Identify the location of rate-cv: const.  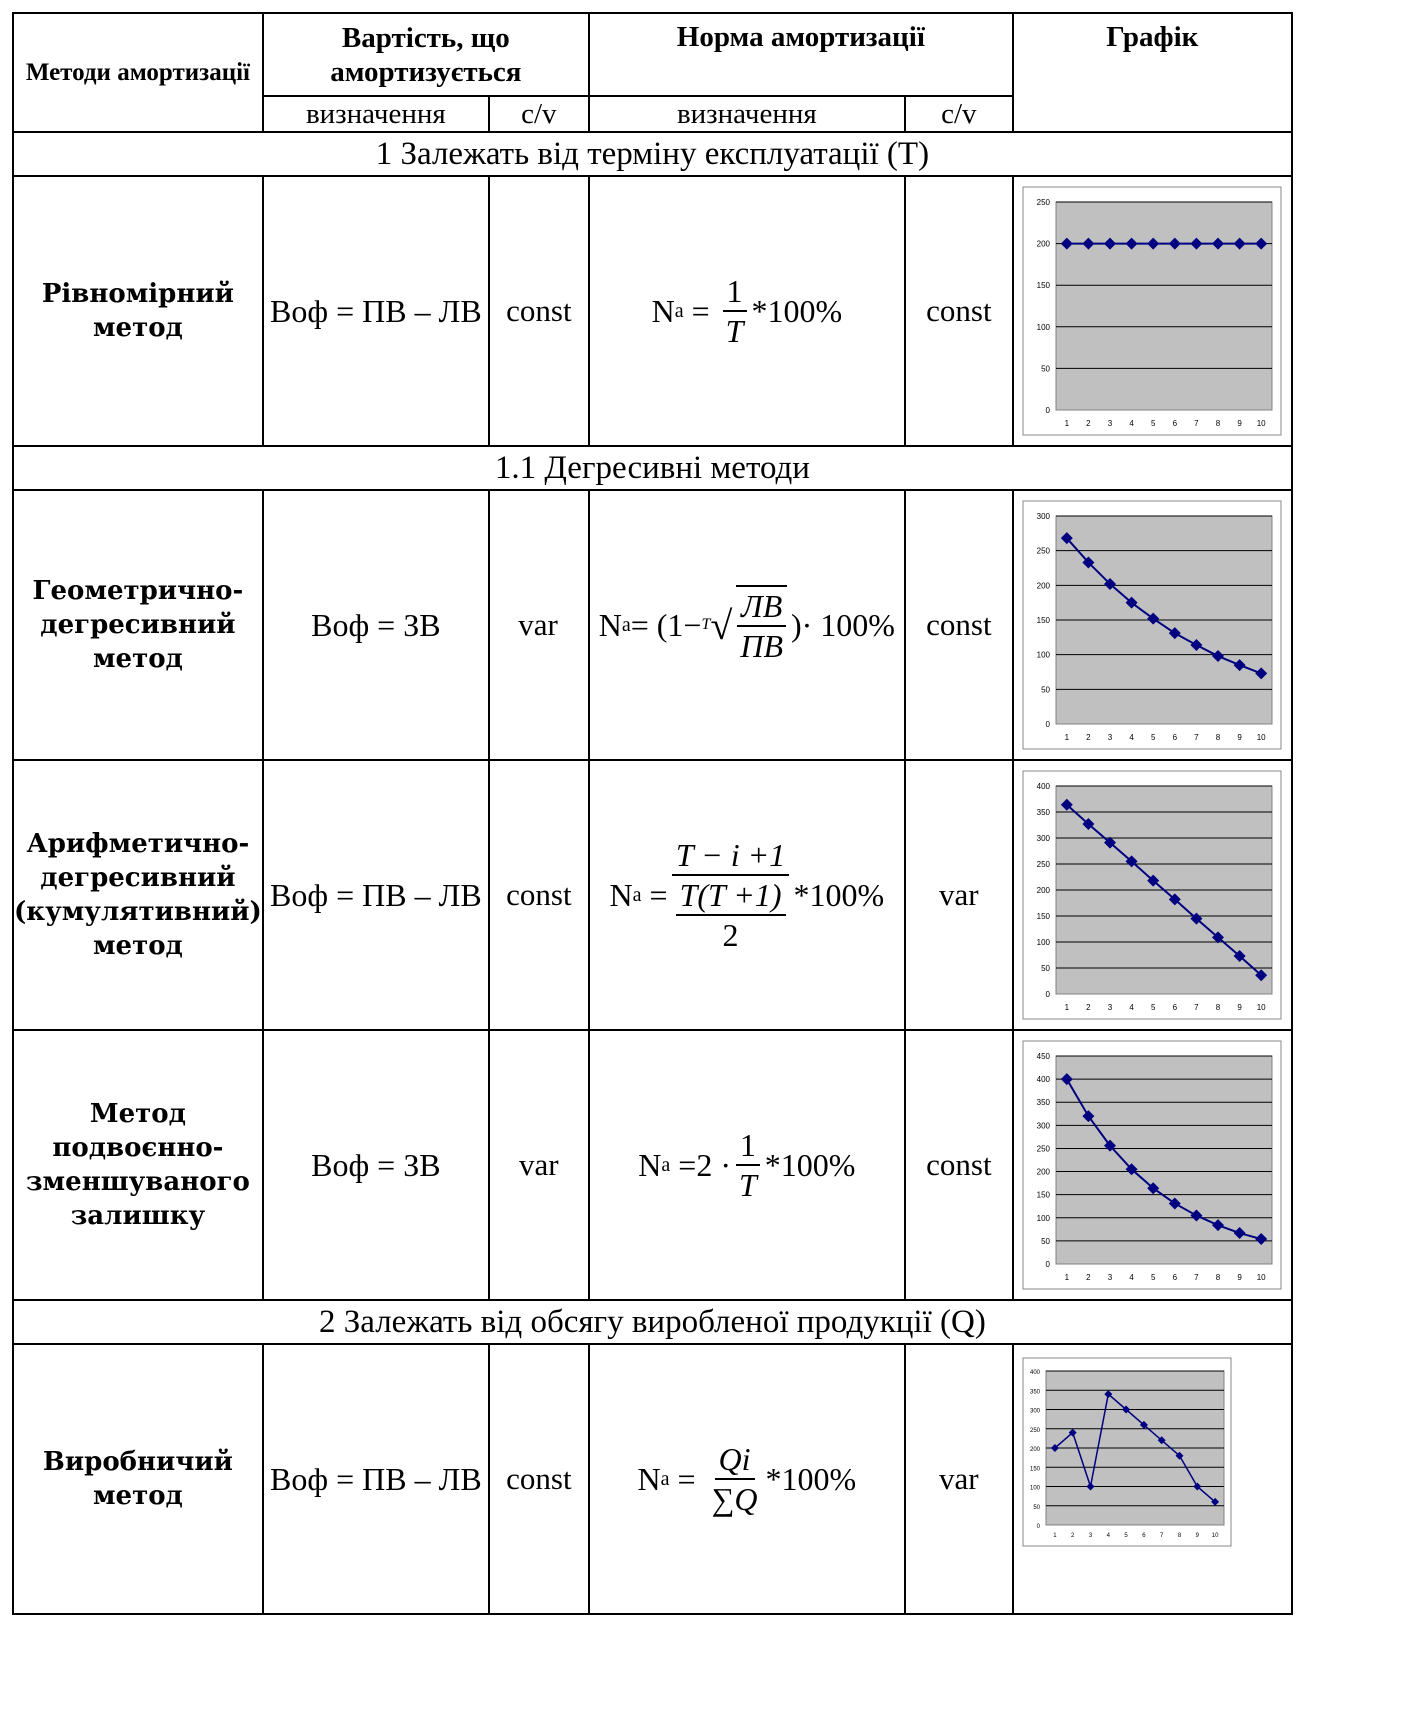
(958, 625).